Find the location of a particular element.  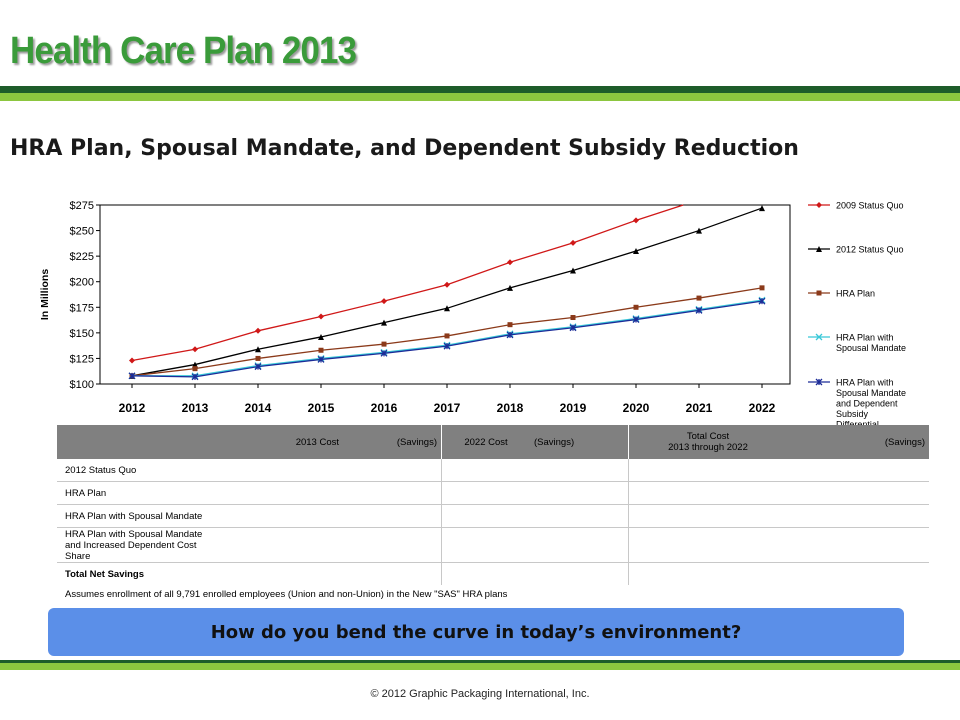

y-tick-label: $275 is located at coordinates (82, 206).